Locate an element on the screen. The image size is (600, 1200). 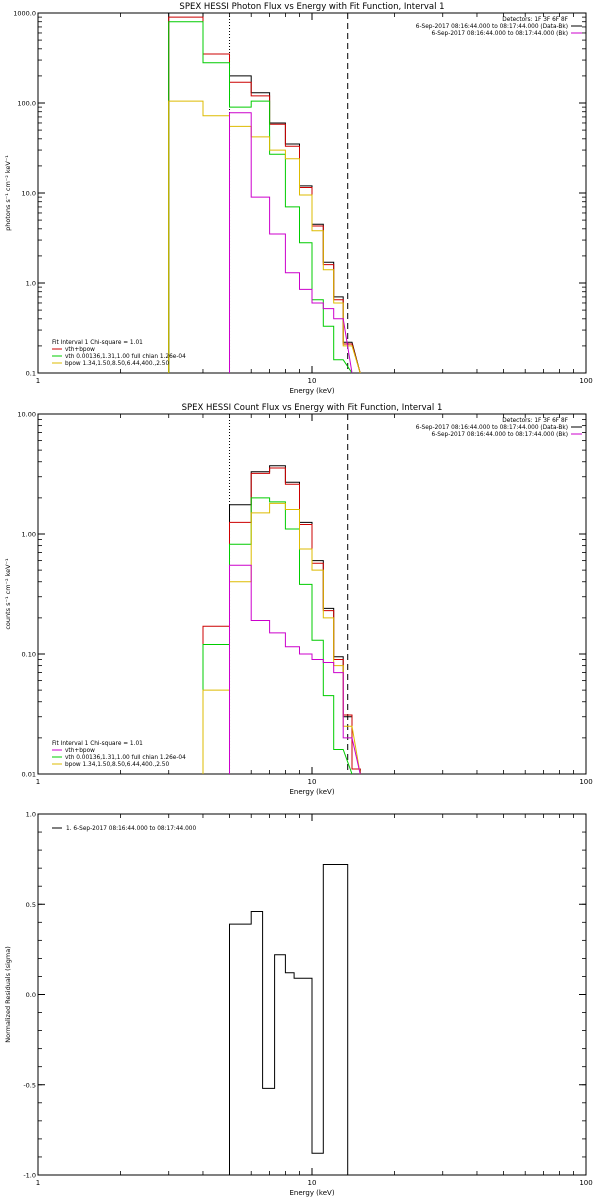
y-tick-label: 0.5 is located at coordinates (31, 905).